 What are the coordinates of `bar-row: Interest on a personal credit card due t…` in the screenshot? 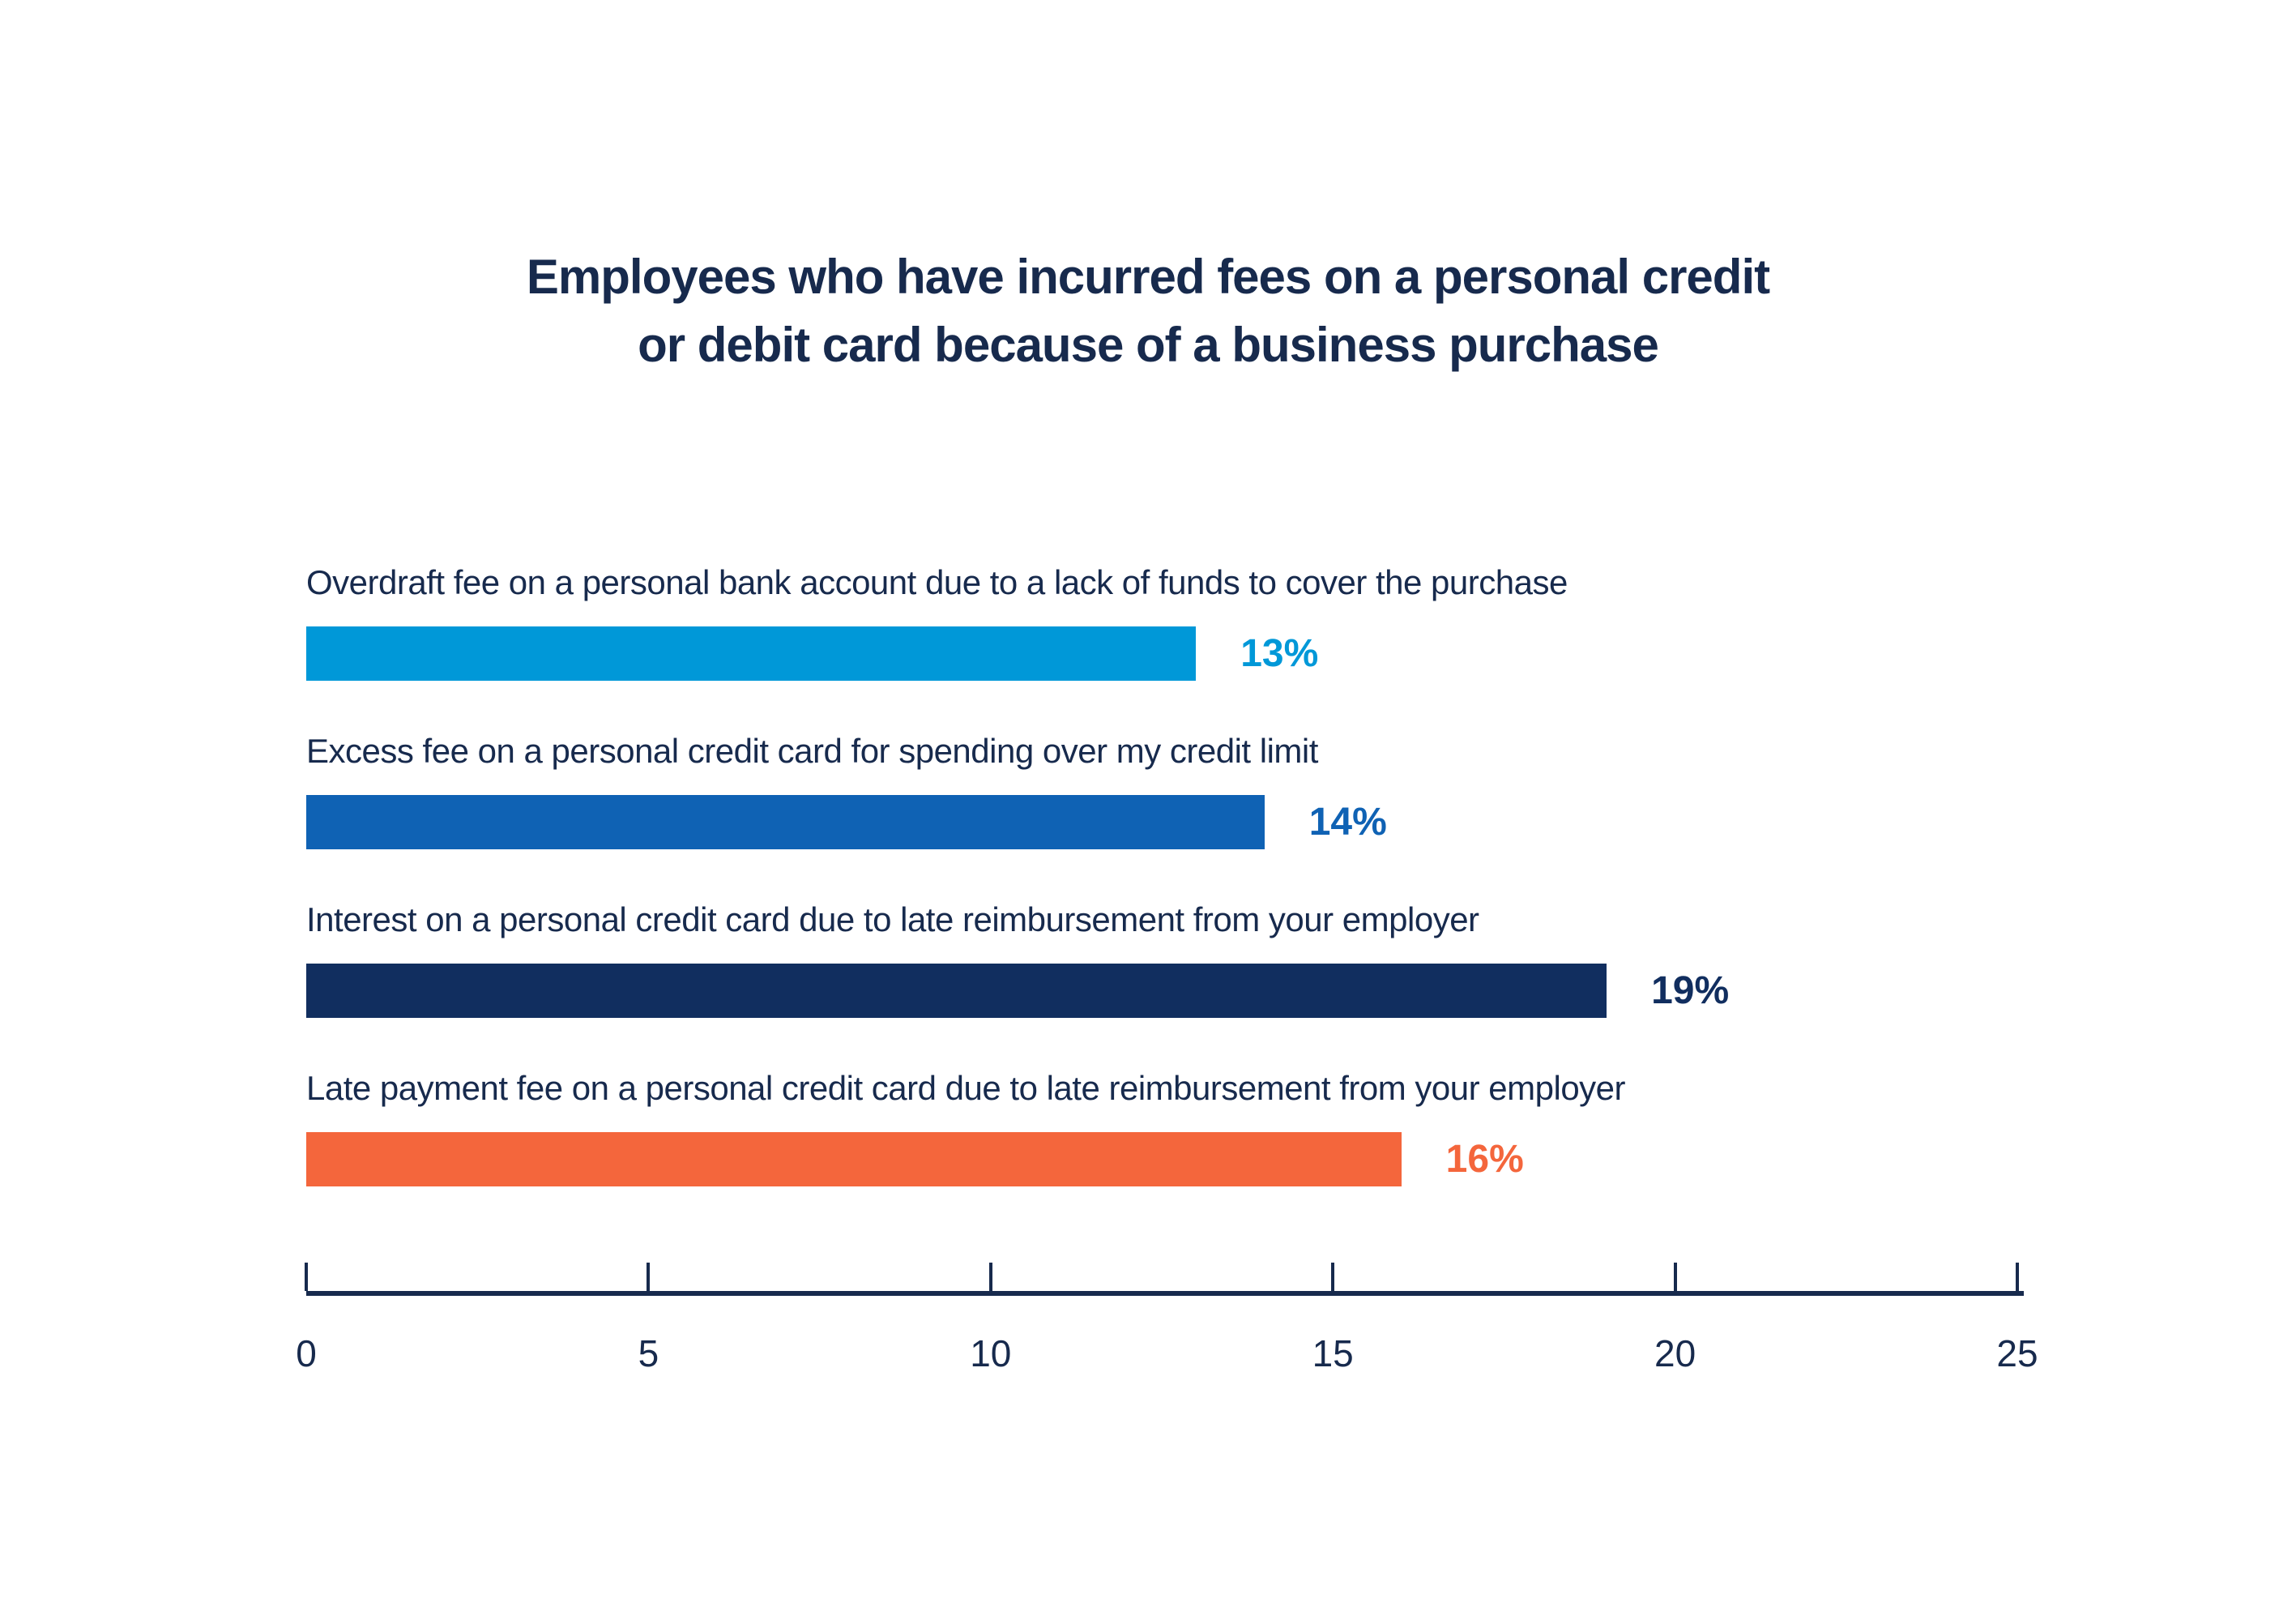 It's located at (1161, 959).